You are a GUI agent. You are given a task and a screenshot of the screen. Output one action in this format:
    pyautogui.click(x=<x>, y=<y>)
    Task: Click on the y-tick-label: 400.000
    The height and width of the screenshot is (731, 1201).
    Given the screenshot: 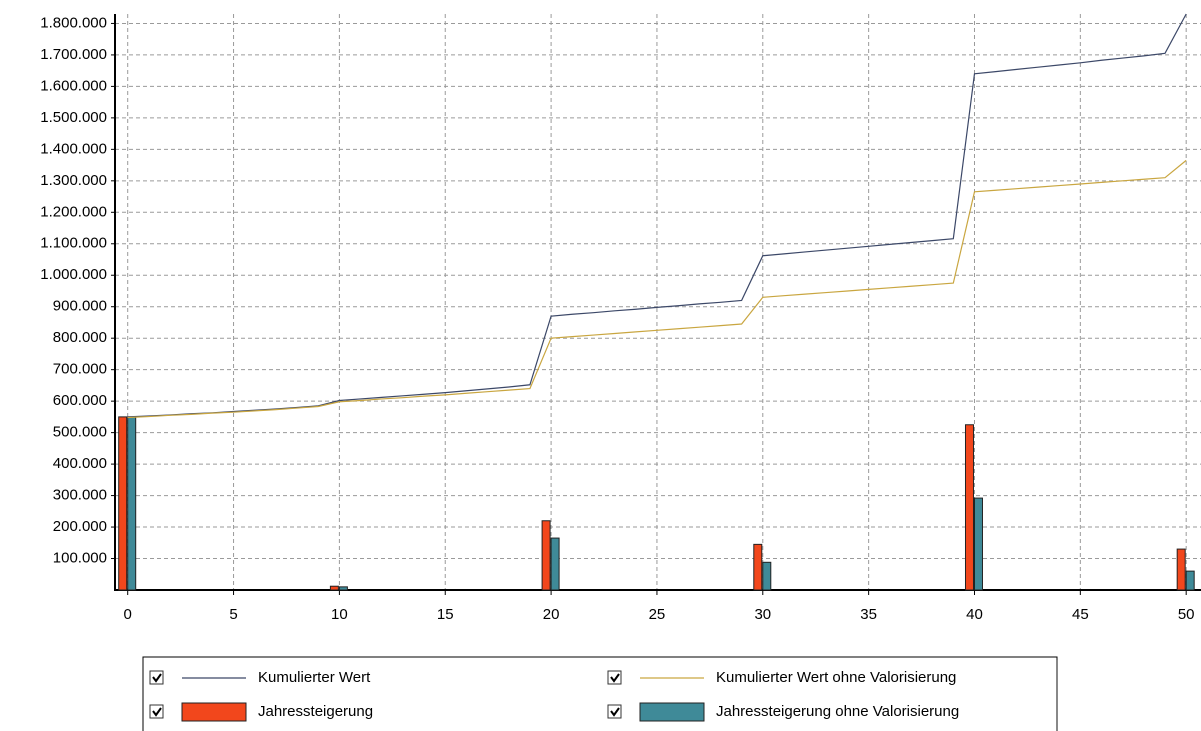 What is the action you would take?
    pyautogui.click(x=80, y=463)
    